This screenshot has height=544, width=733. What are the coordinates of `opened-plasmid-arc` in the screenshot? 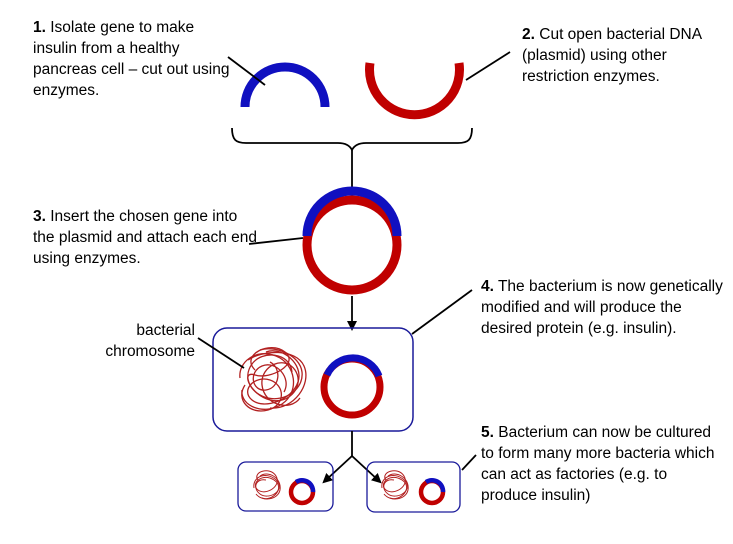 It's located at (414, 91).